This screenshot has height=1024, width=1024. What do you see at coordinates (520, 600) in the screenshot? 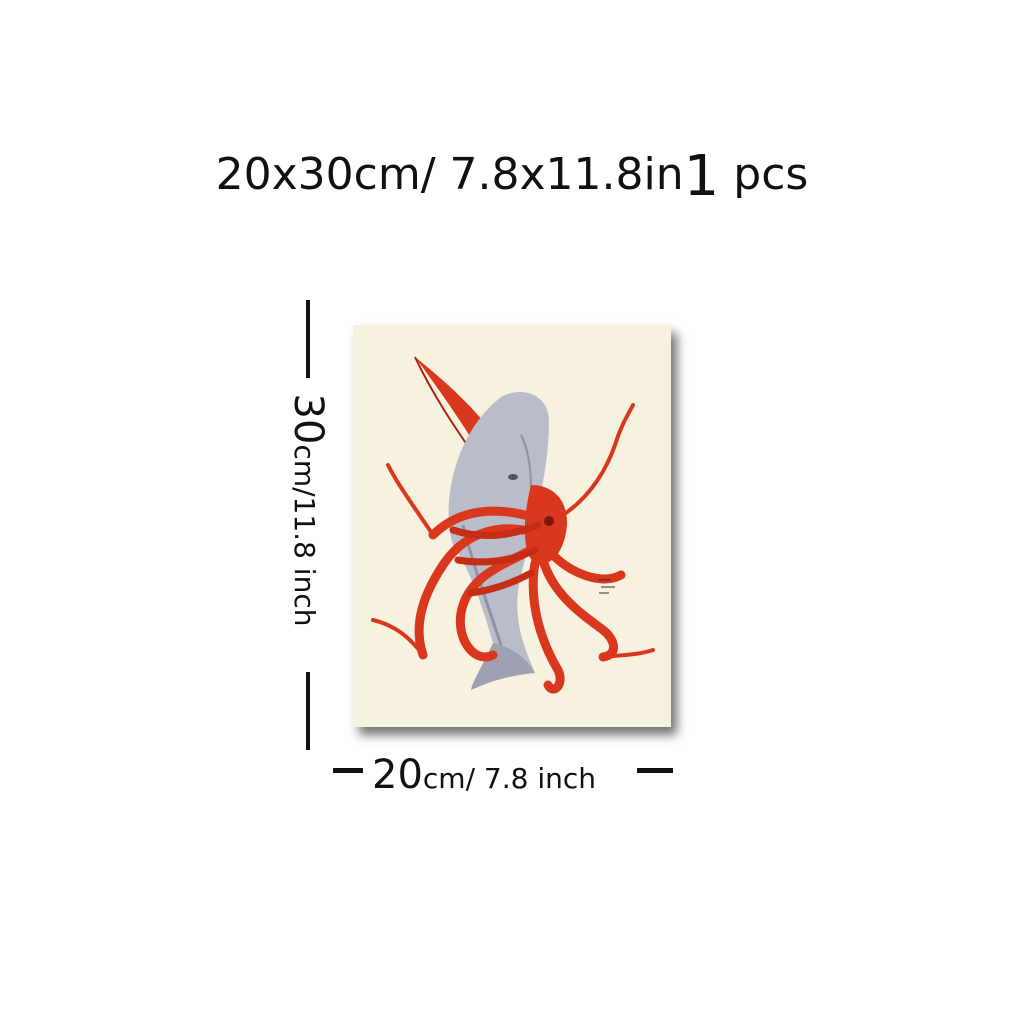
I see `squid-tentacles` at bounding box center [520, 600].